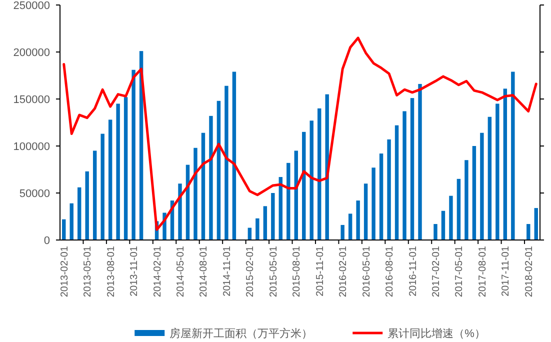 The width and height of the screenshot is (551, 342). What do you see at coordinates (227, 271) in the screenshot?
I see `x-tick-label: 2014-11-01` at bounding box center [227, 271].